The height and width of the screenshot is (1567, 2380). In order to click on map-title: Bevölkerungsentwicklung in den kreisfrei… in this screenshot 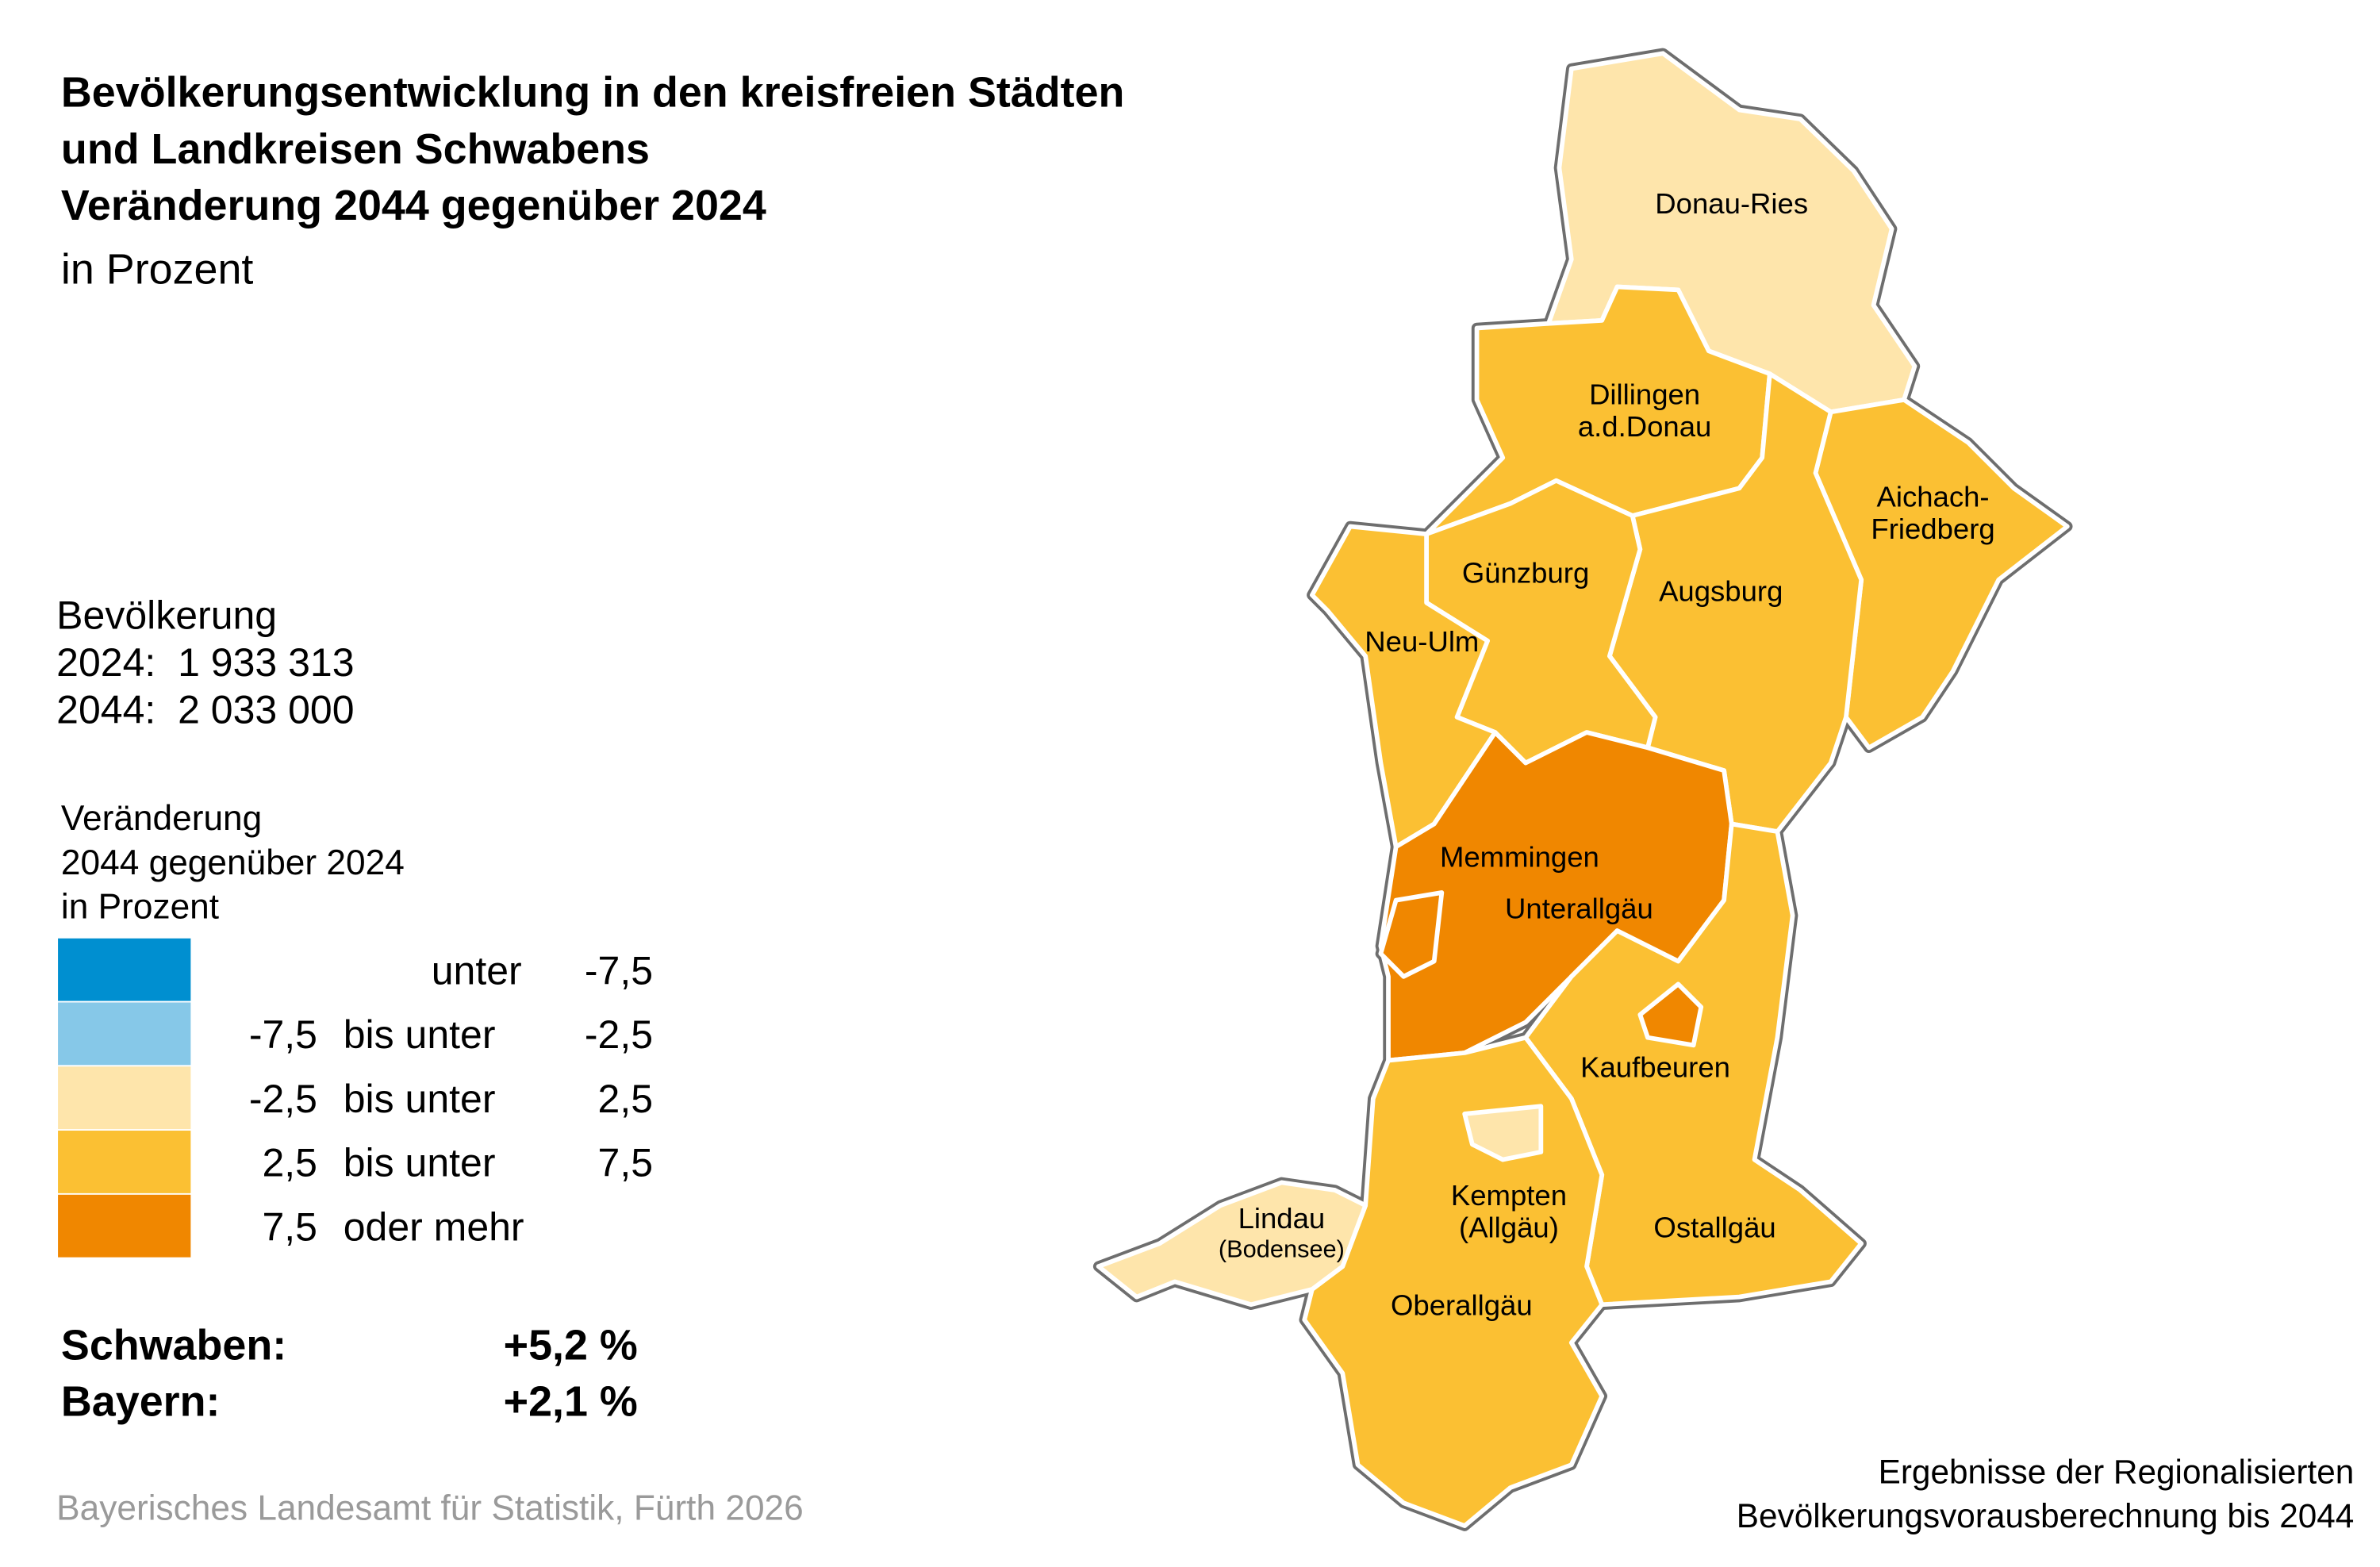, I will do `click(593, 149)`.